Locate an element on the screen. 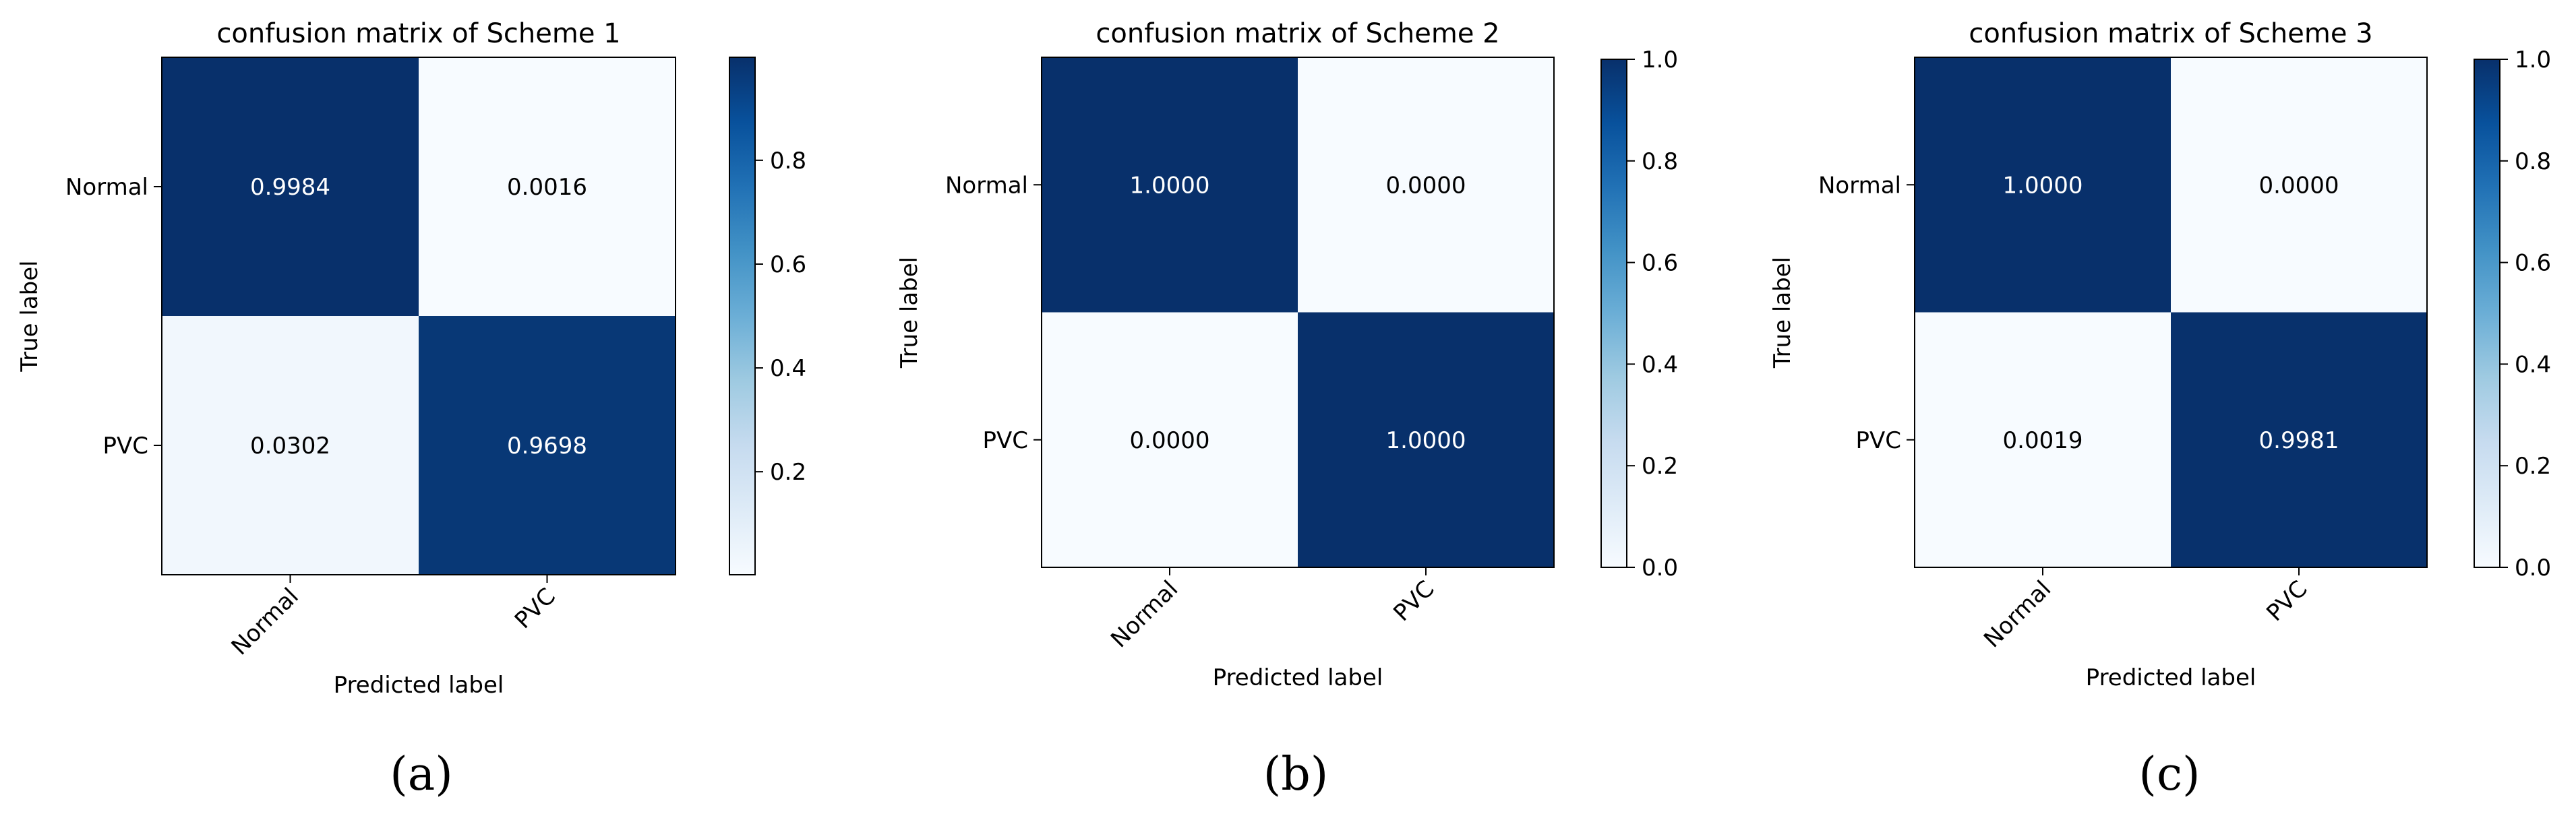  cell-value-label: 0.9698 is located at coordinates (547, 446).